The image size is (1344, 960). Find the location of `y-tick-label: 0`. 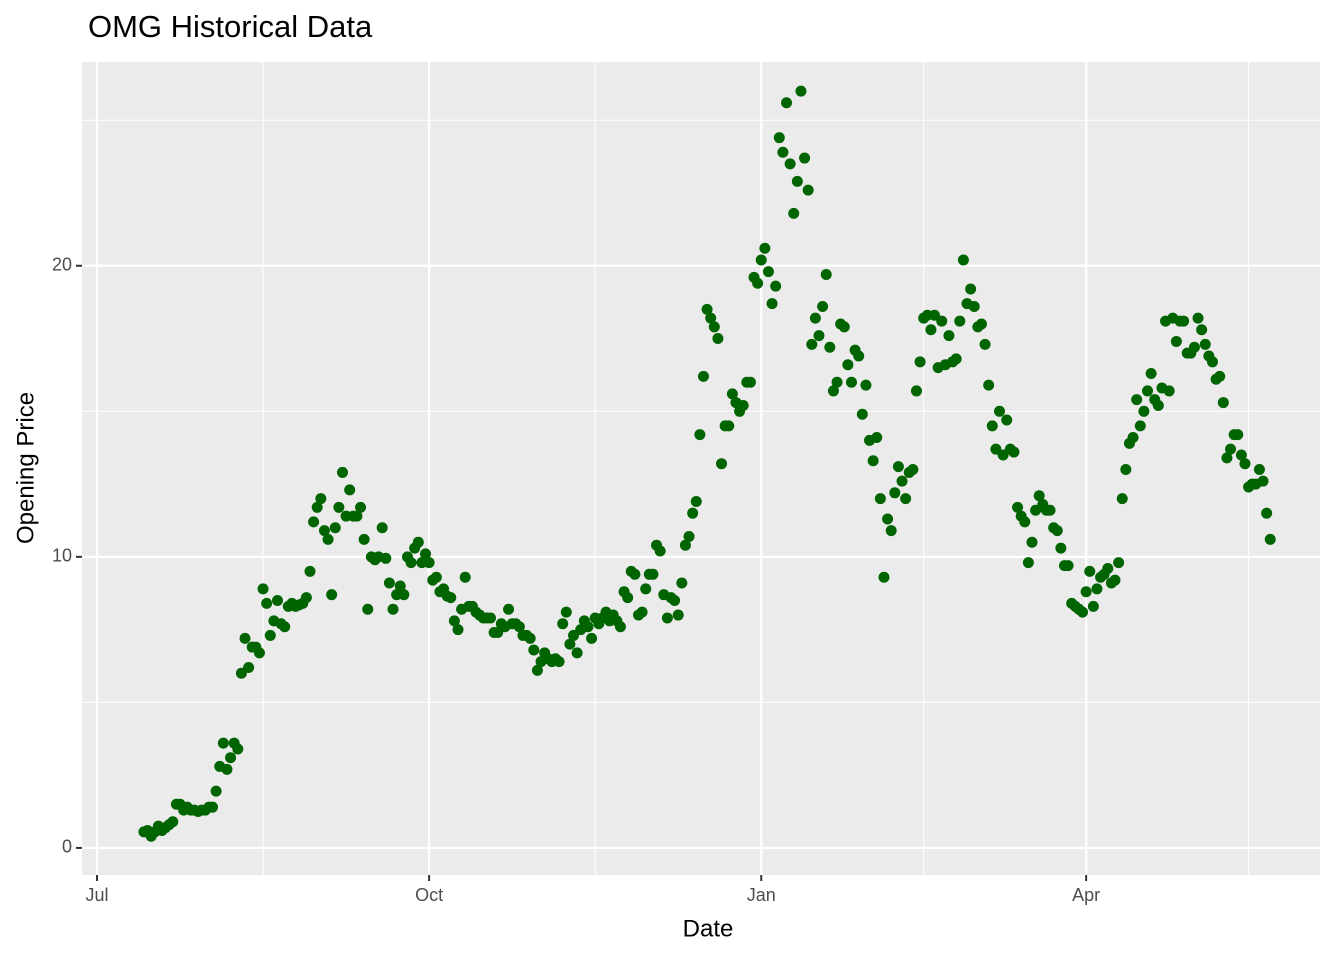

y-tick-label: 0 is located at coordinates (67, 847).